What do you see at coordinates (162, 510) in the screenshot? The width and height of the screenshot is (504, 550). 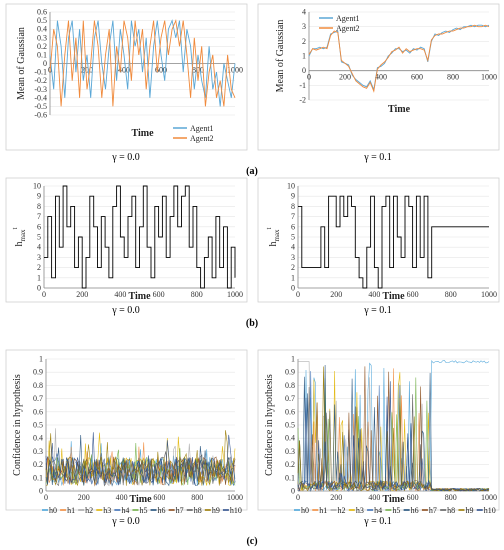 I see `legend-entry: h6` at bounding box center [162, 510].